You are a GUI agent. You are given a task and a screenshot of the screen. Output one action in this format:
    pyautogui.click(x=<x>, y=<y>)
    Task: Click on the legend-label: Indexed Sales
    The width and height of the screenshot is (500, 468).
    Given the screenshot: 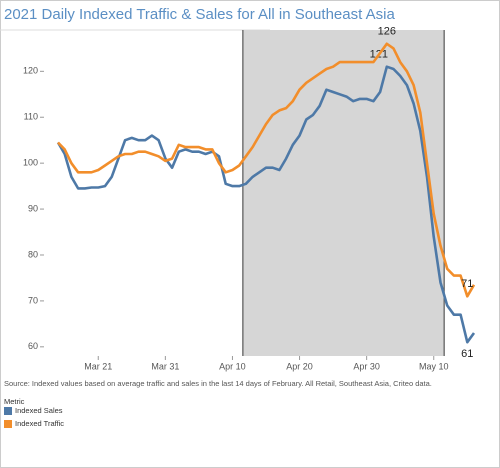 What is the action you would take?
    pyautogui.click(x=39, y=410)
    